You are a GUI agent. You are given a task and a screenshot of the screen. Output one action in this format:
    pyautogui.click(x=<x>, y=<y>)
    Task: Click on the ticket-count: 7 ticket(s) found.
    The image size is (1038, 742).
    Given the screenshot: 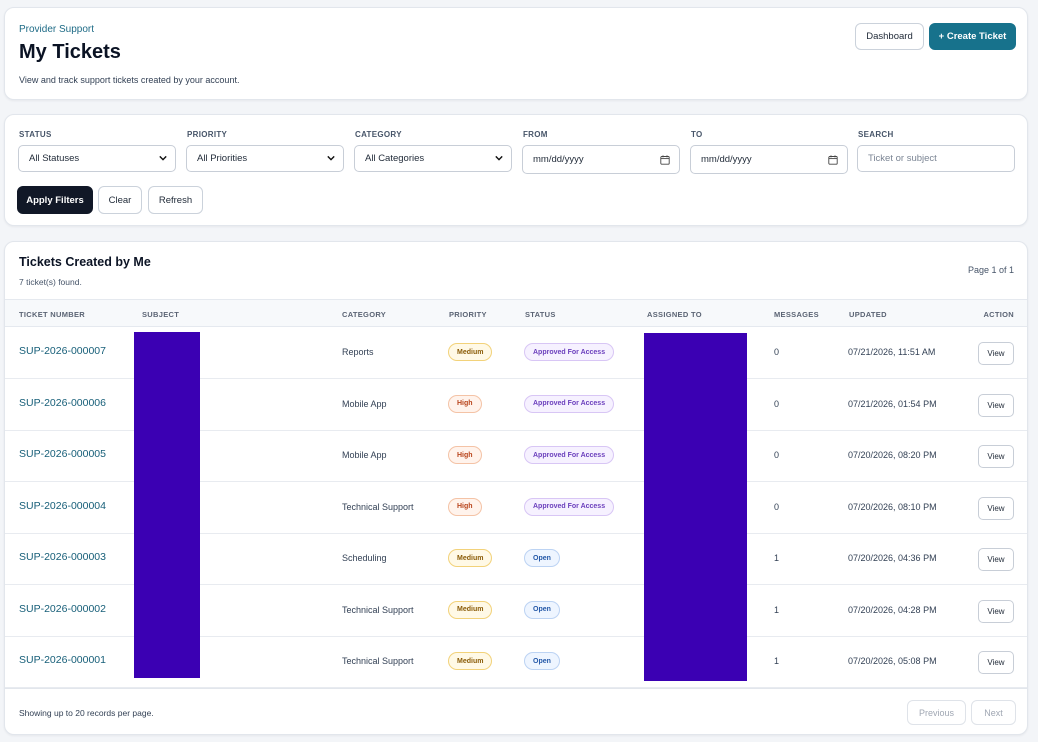 What is the action you would take?
    pyautogui.click(x=50, y=282)
    